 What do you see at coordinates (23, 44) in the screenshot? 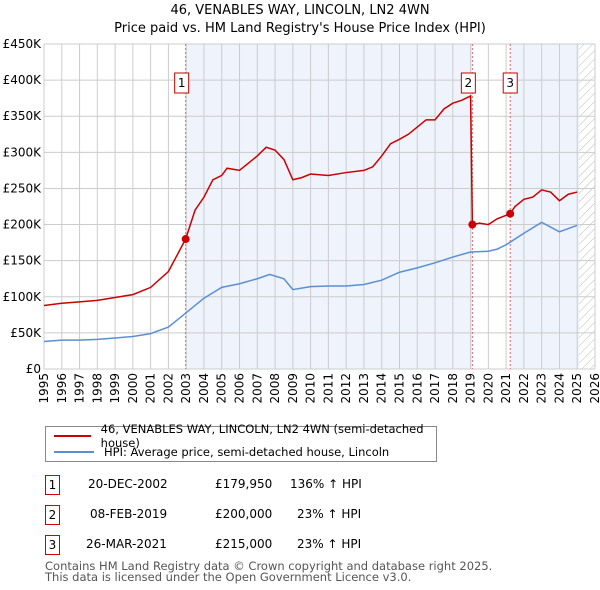
I see `y-tick-label: £450K` at bounding box center [23, 44].